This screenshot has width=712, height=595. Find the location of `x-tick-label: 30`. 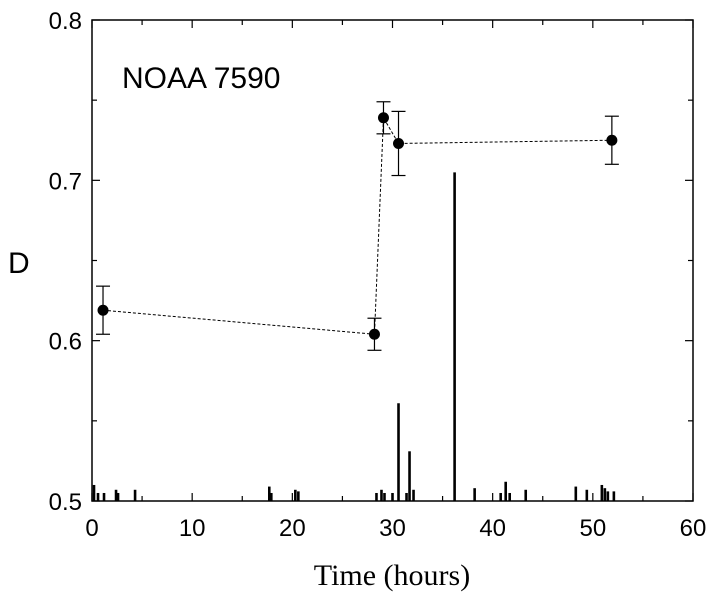

x-tick-label: 30 is located at coordinates (392, 528).